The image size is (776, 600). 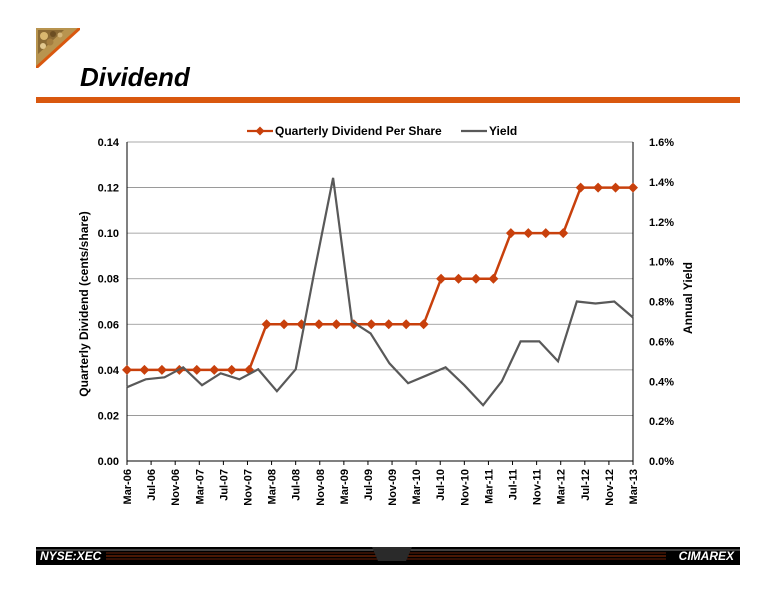 I want to click on x-tick-label: Jul-10, so click(x=441, y=485).